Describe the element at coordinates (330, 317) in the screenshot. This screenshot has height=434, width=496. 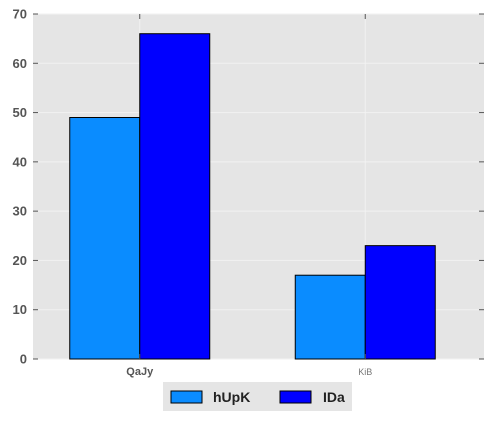
I see `bar-hUpK-KiB` at that location.